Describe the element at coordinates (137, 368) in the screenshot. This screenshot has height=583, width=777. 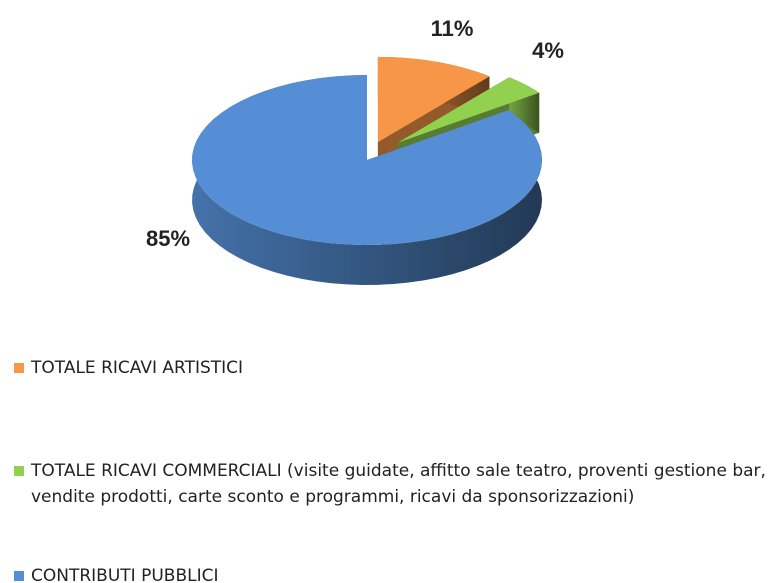
I see `legend-label: TOTALE RICAVI ARTISTICI` at that location.